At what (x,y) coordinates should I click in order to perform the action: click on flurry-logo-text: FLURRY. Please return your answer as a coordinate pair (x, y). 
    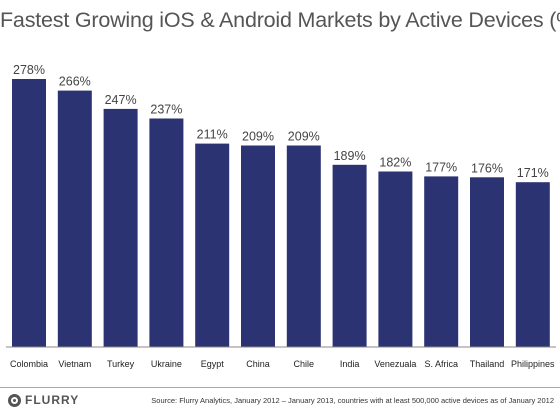
    Looking at the image, I should click on (52, 400).